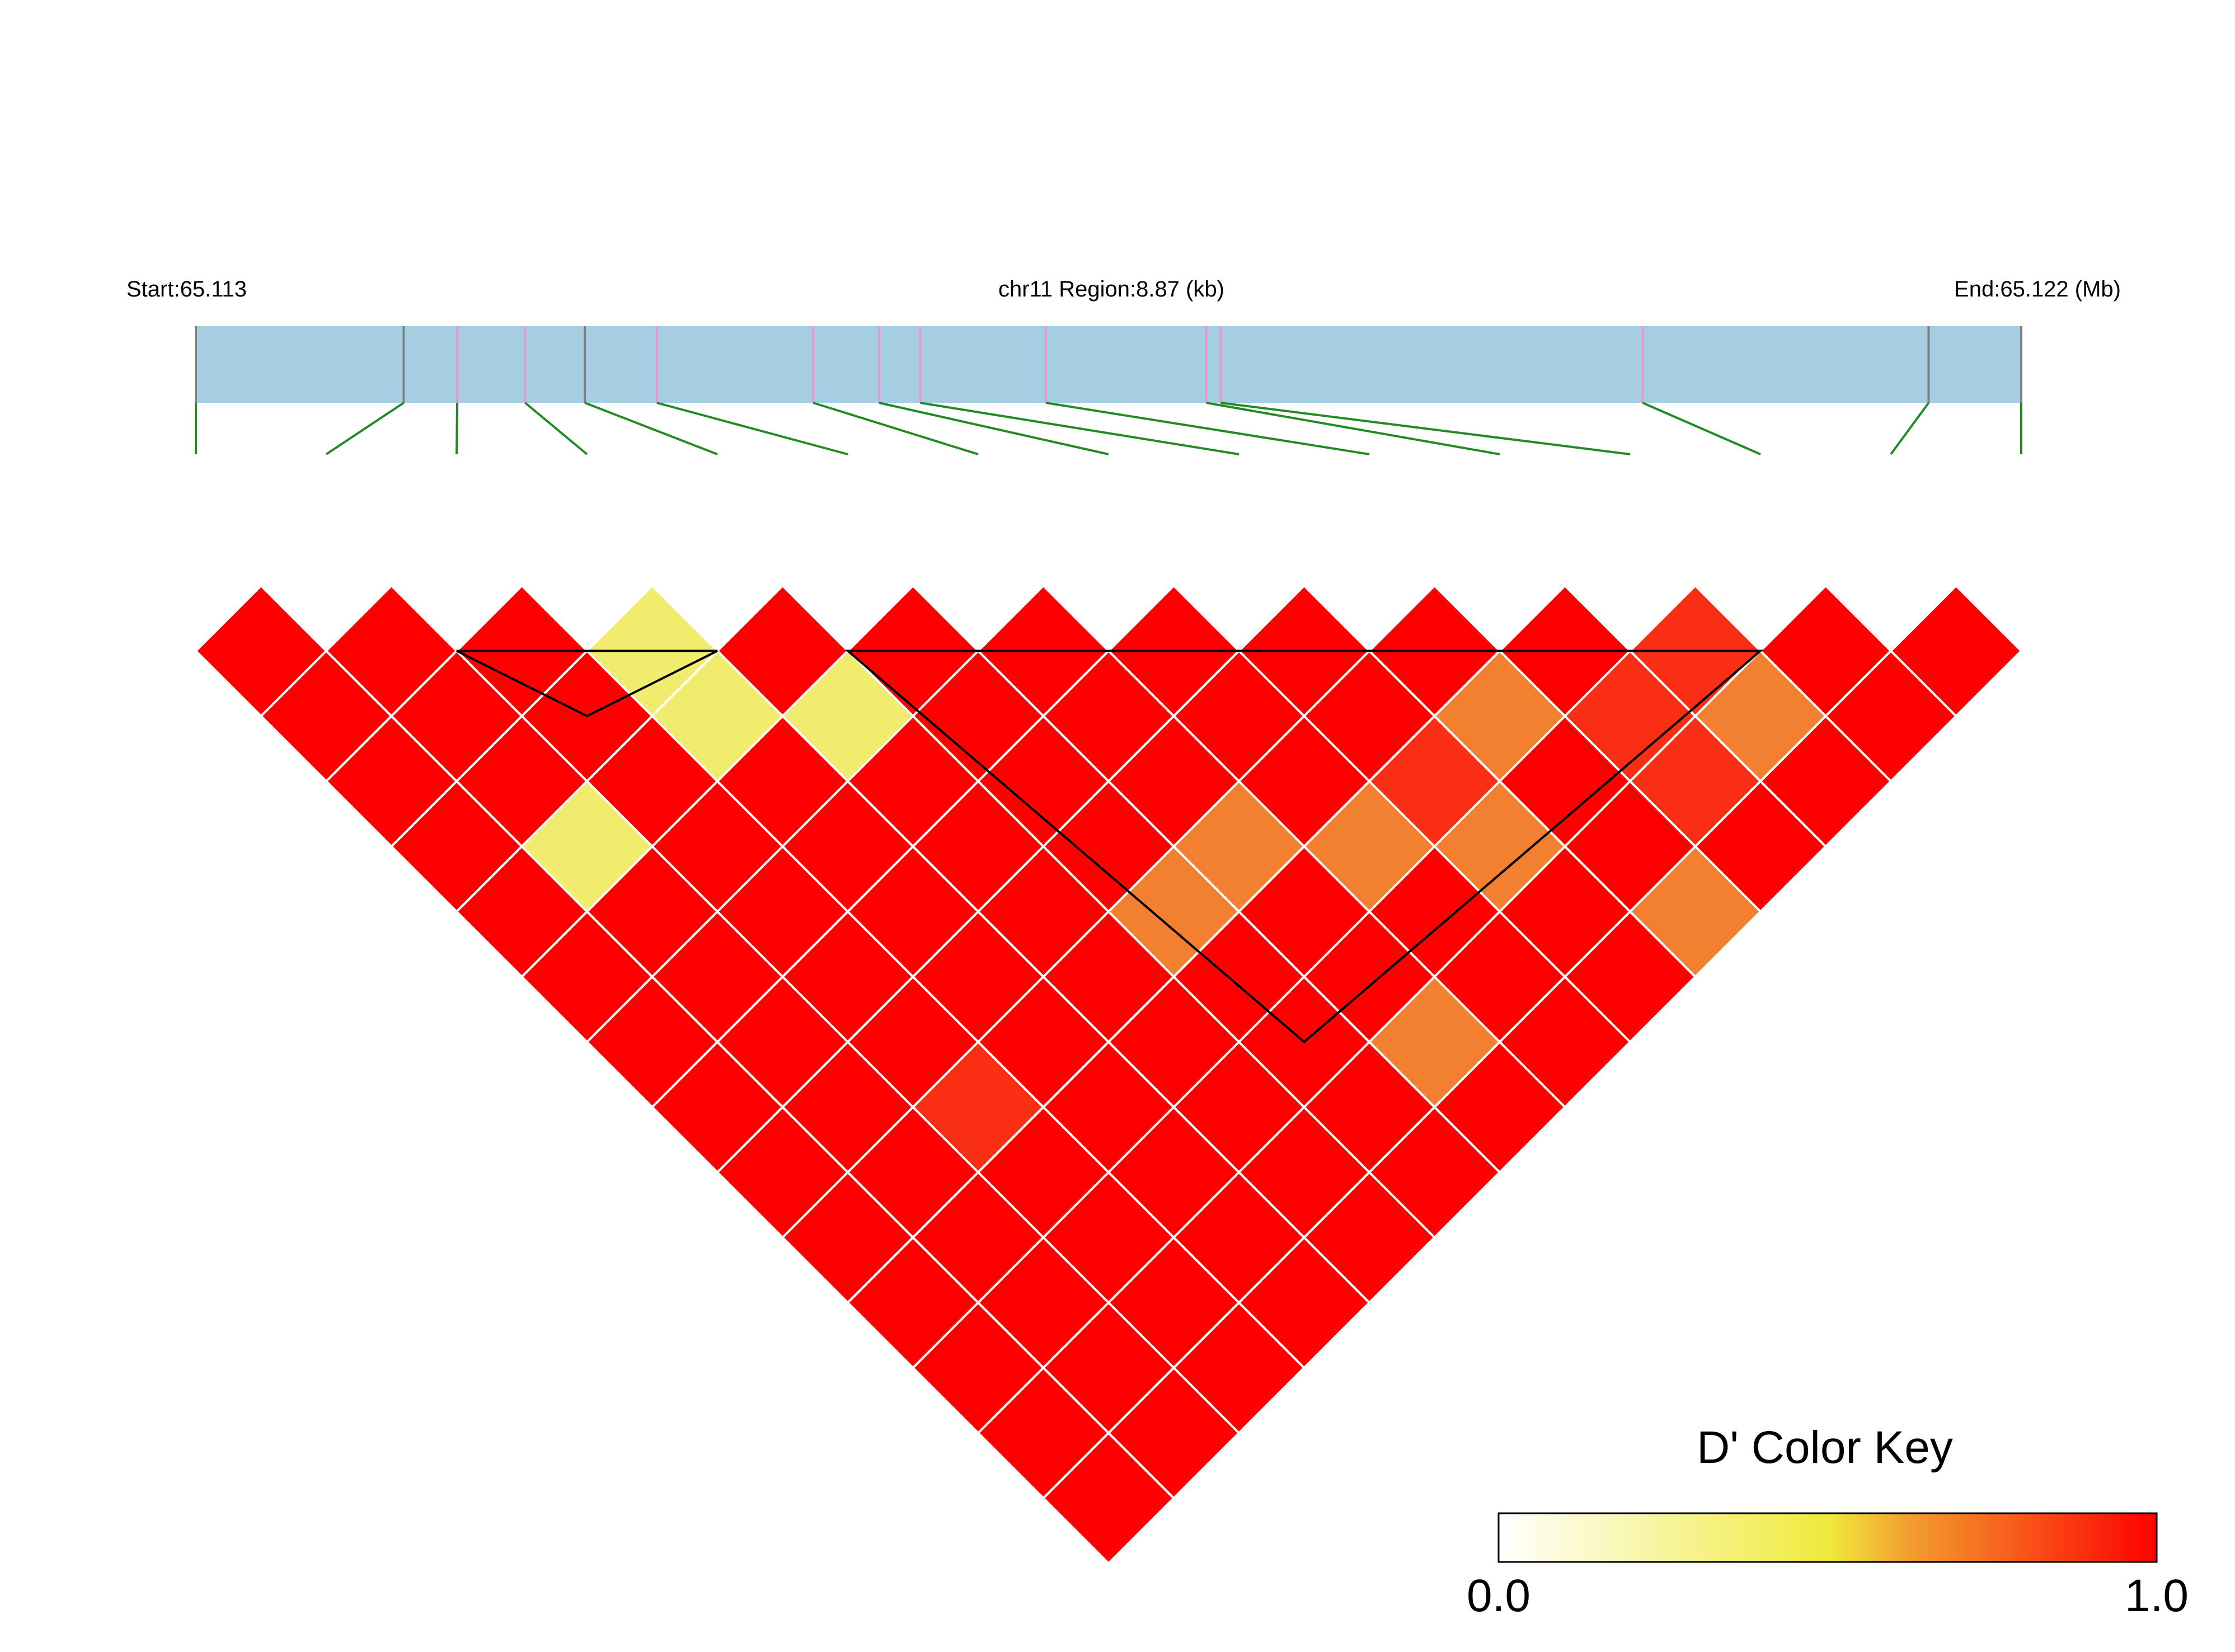  I want to click on end-label: End:65.122 (Mb), so click(2037, 289).